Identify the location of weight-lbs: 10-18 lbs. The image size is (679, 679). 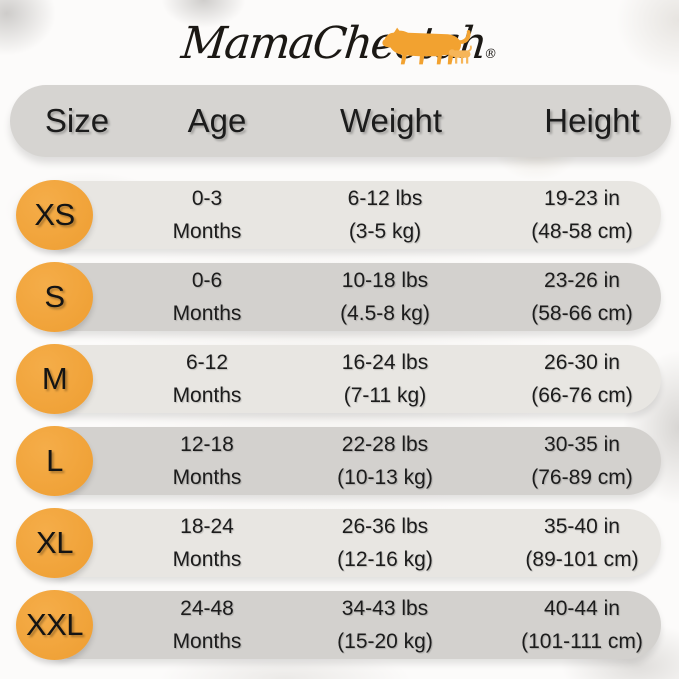
(385, 280).